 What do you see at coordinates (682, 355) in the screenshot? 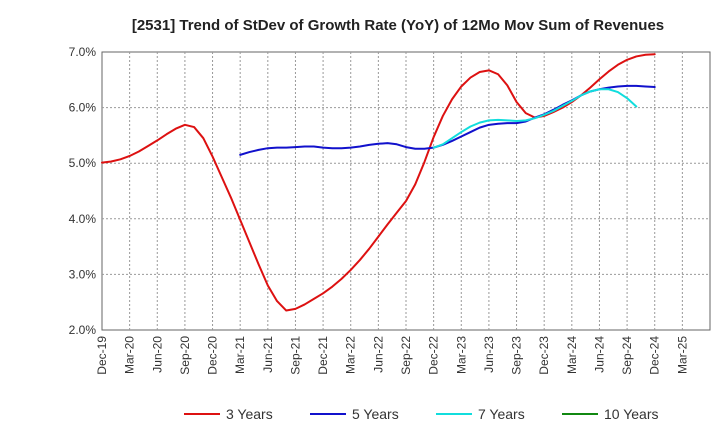
I see `x-tick-label: Mar-25` at bounding box center [682, 355].